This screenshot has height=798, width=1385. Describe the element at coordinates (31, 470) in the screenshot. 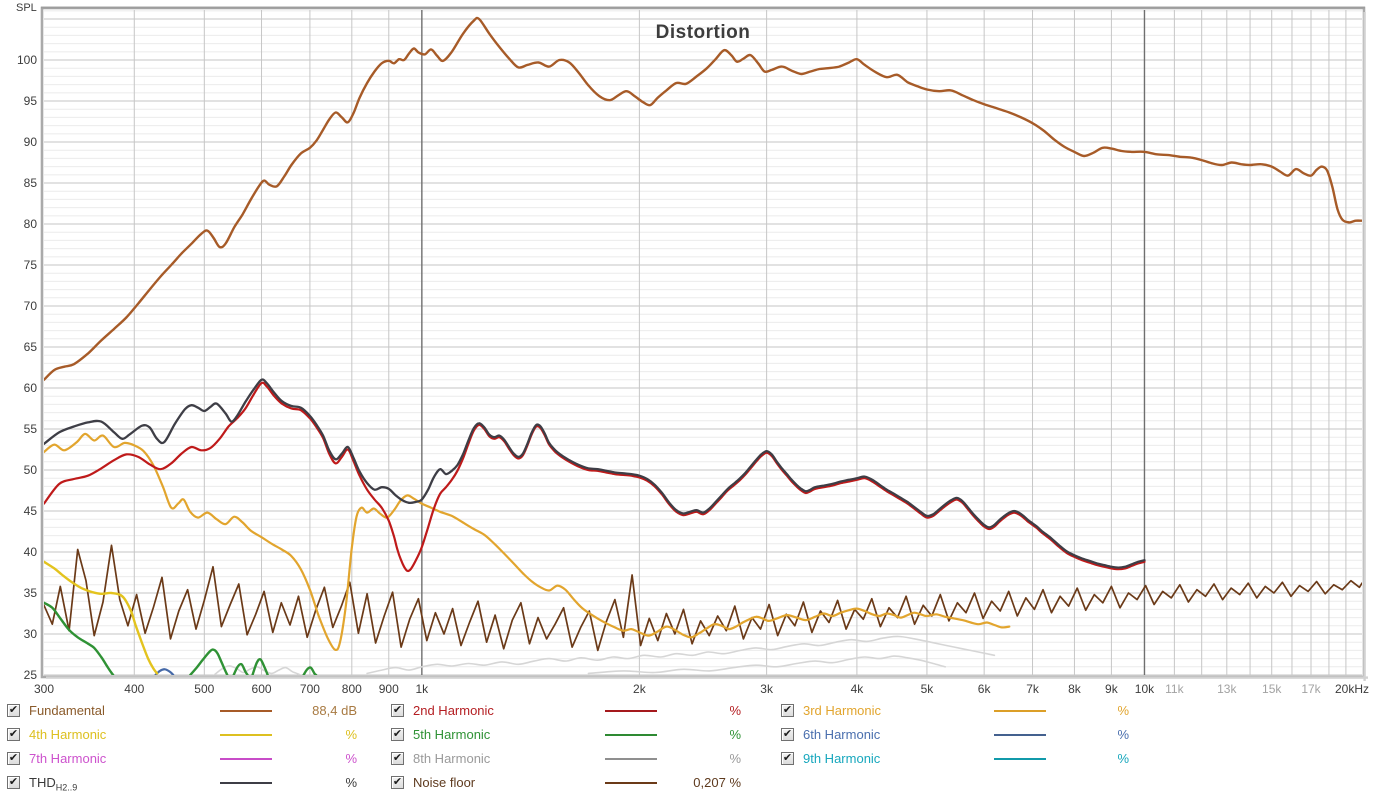

I see `y-tick-label: 50` at that location.